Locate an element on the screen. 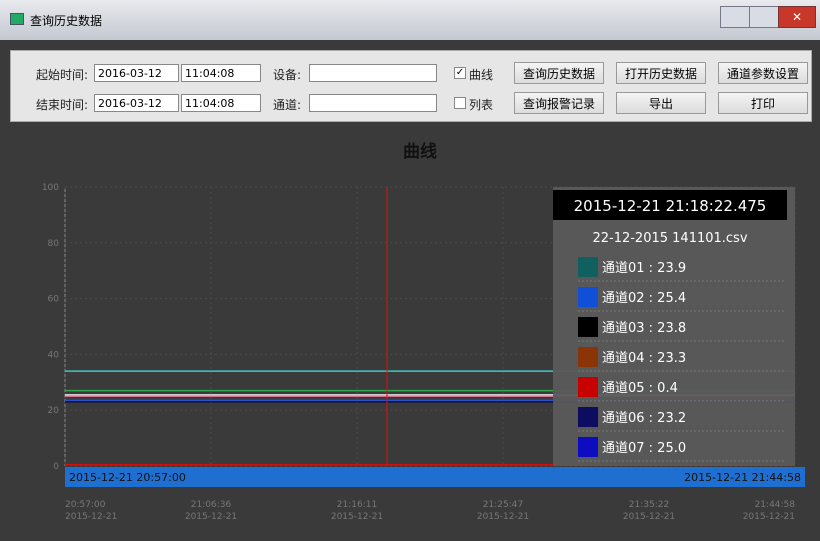 The image size is (820, 541). start-label: 起始时间: is located at coordinates (62, 75).